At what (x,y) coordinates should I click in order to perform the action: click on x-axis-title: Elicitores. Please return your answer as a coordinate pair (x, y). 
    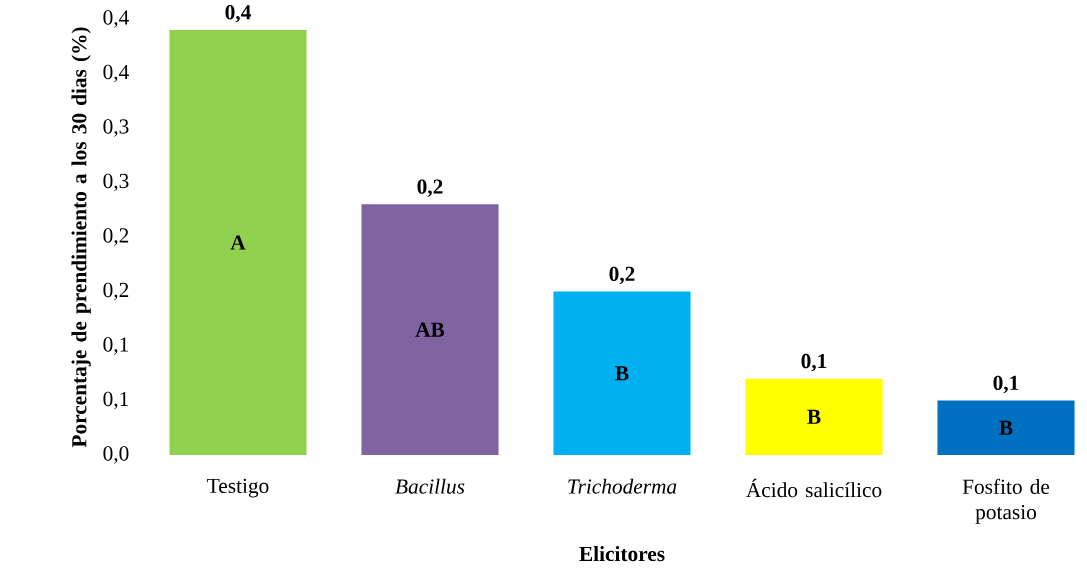
    Looking at the image, I should click on (622, 554).